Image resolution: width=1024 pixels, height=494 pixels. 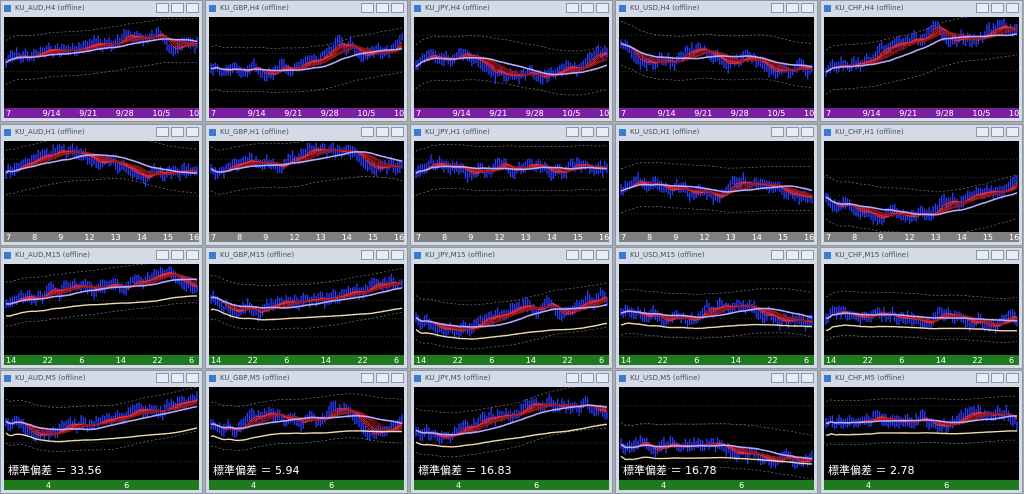 What do you see at coordinates (101, 191) in the screenshot?
I see `chart-area: 7 8 9 12 13 14 15 16` at bounding box center [101, 191].